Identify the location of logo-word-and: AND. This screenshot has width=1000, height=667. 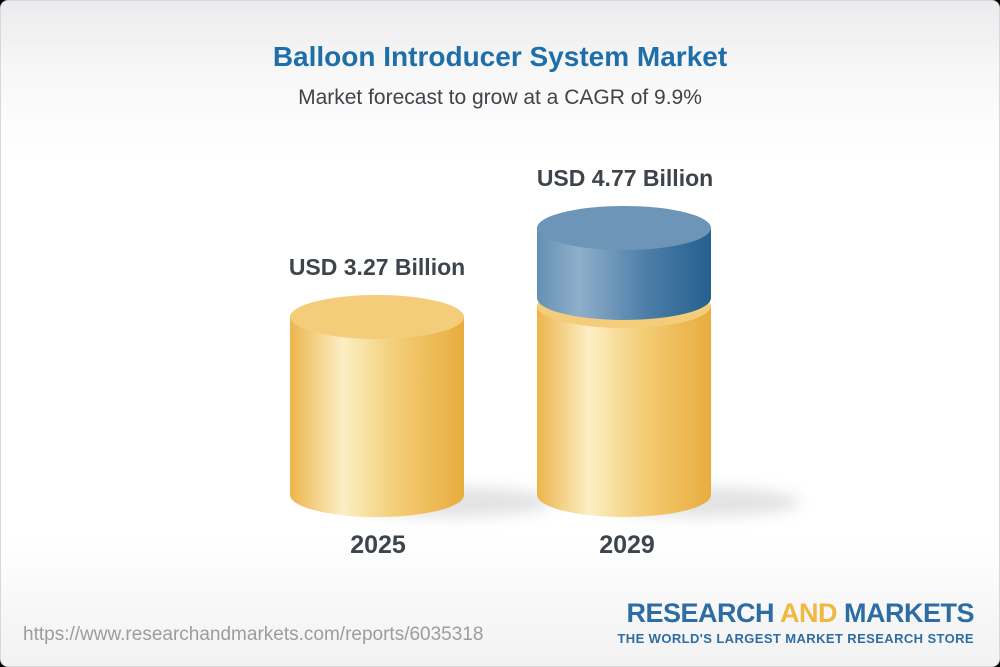
(808, 613).